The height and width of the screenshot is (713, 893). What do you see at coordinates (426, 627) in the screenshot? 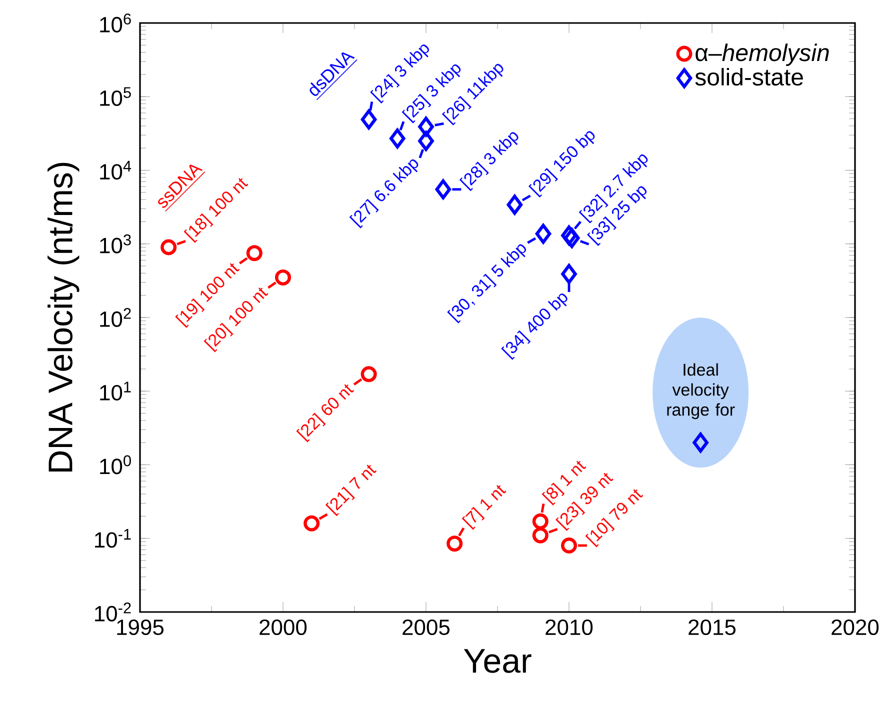
I see `x-tick-label: 2005` at bounding box center [426, 627].